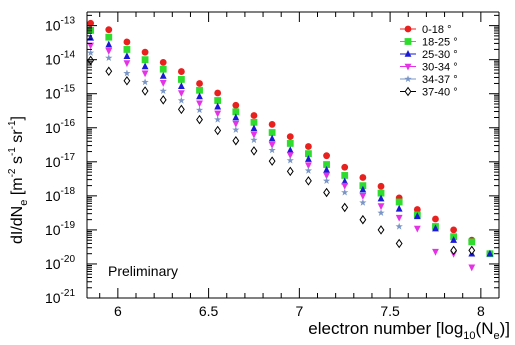  Describe the element at coordinates (60, 263) in the screenshot. I see `y-tick-label: 10-20` at that location.